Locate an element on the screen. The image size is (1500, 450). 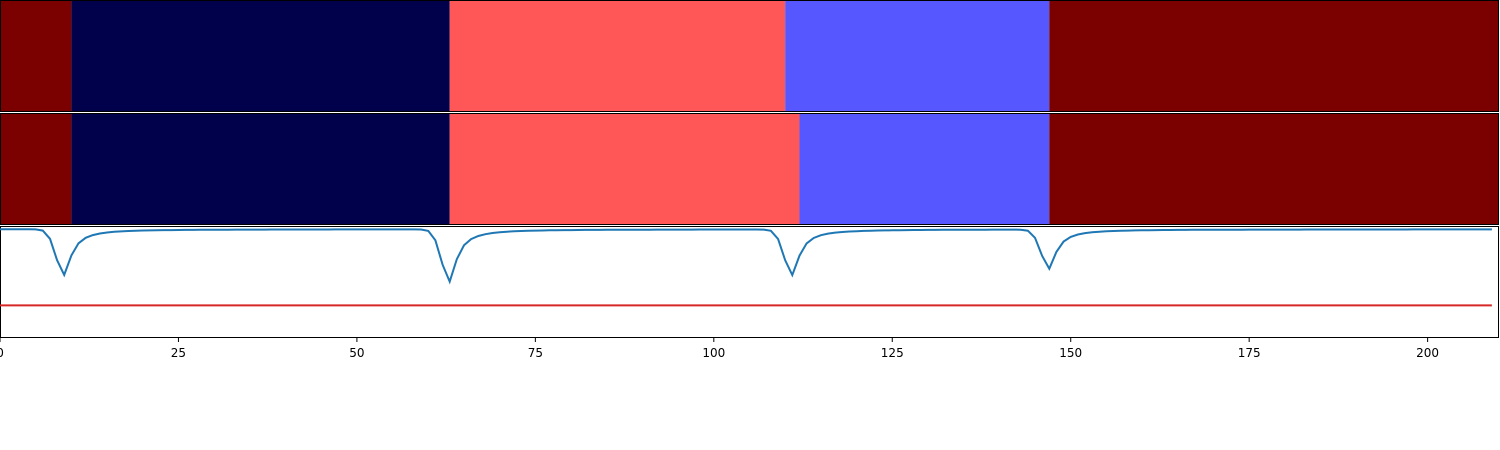
x-tick-label-25: 25 is located at coordinates (178, 353).